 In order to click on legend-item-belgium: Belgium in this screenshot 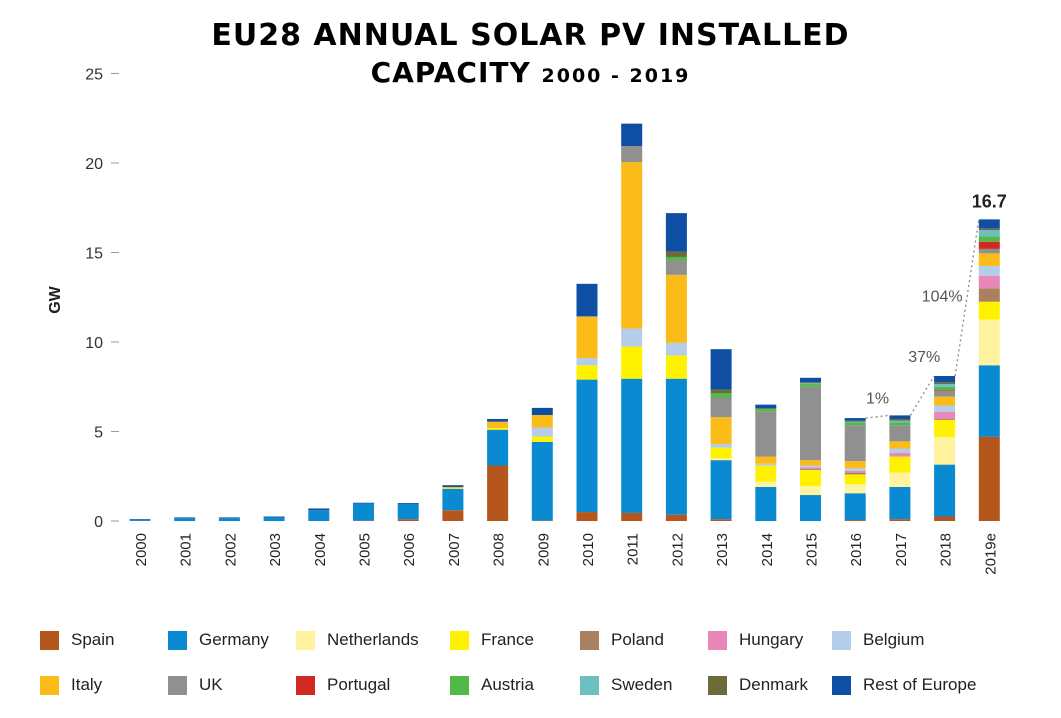, I will do `click(878, 640)`.